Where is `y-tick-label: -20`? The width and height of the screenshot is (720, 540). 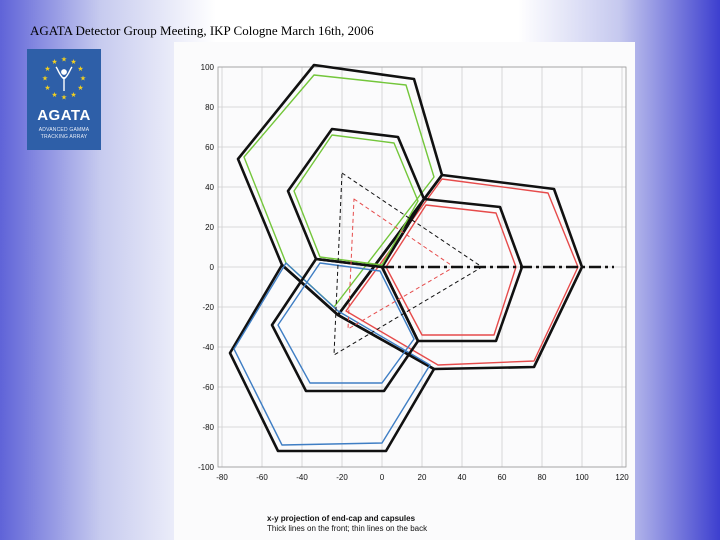 y-tick-label: -20 is located at coordinates (208, 307).